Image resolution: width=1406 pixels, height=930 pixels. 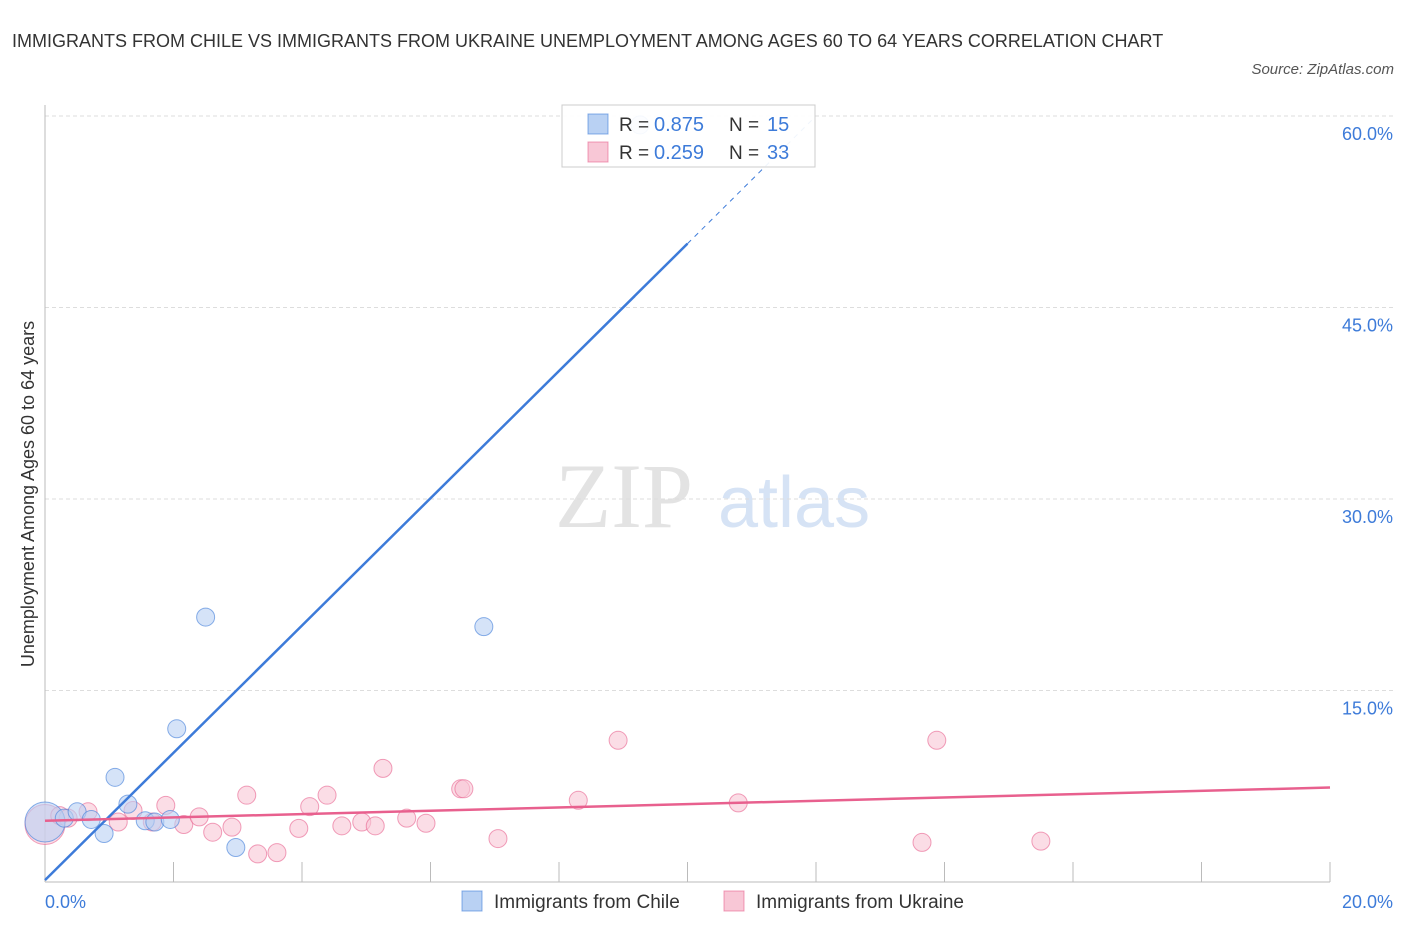 I want to click on watermark-atlas: atlas, so click(x=794, y=503).